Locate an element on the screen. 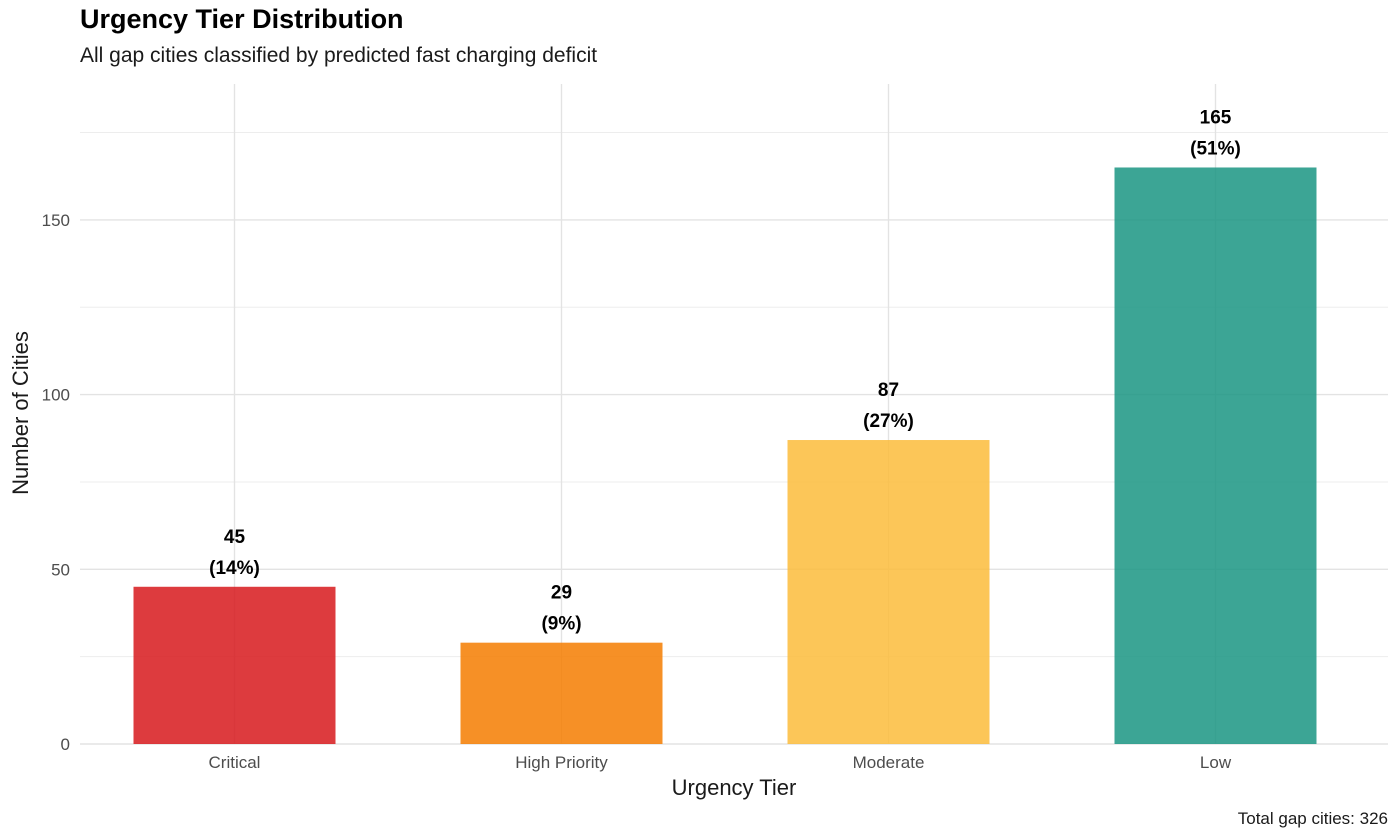 The height and width of the screenshot is (840, 1400). y-axis-title: Number of Cities is located at coordinates (20, 413).